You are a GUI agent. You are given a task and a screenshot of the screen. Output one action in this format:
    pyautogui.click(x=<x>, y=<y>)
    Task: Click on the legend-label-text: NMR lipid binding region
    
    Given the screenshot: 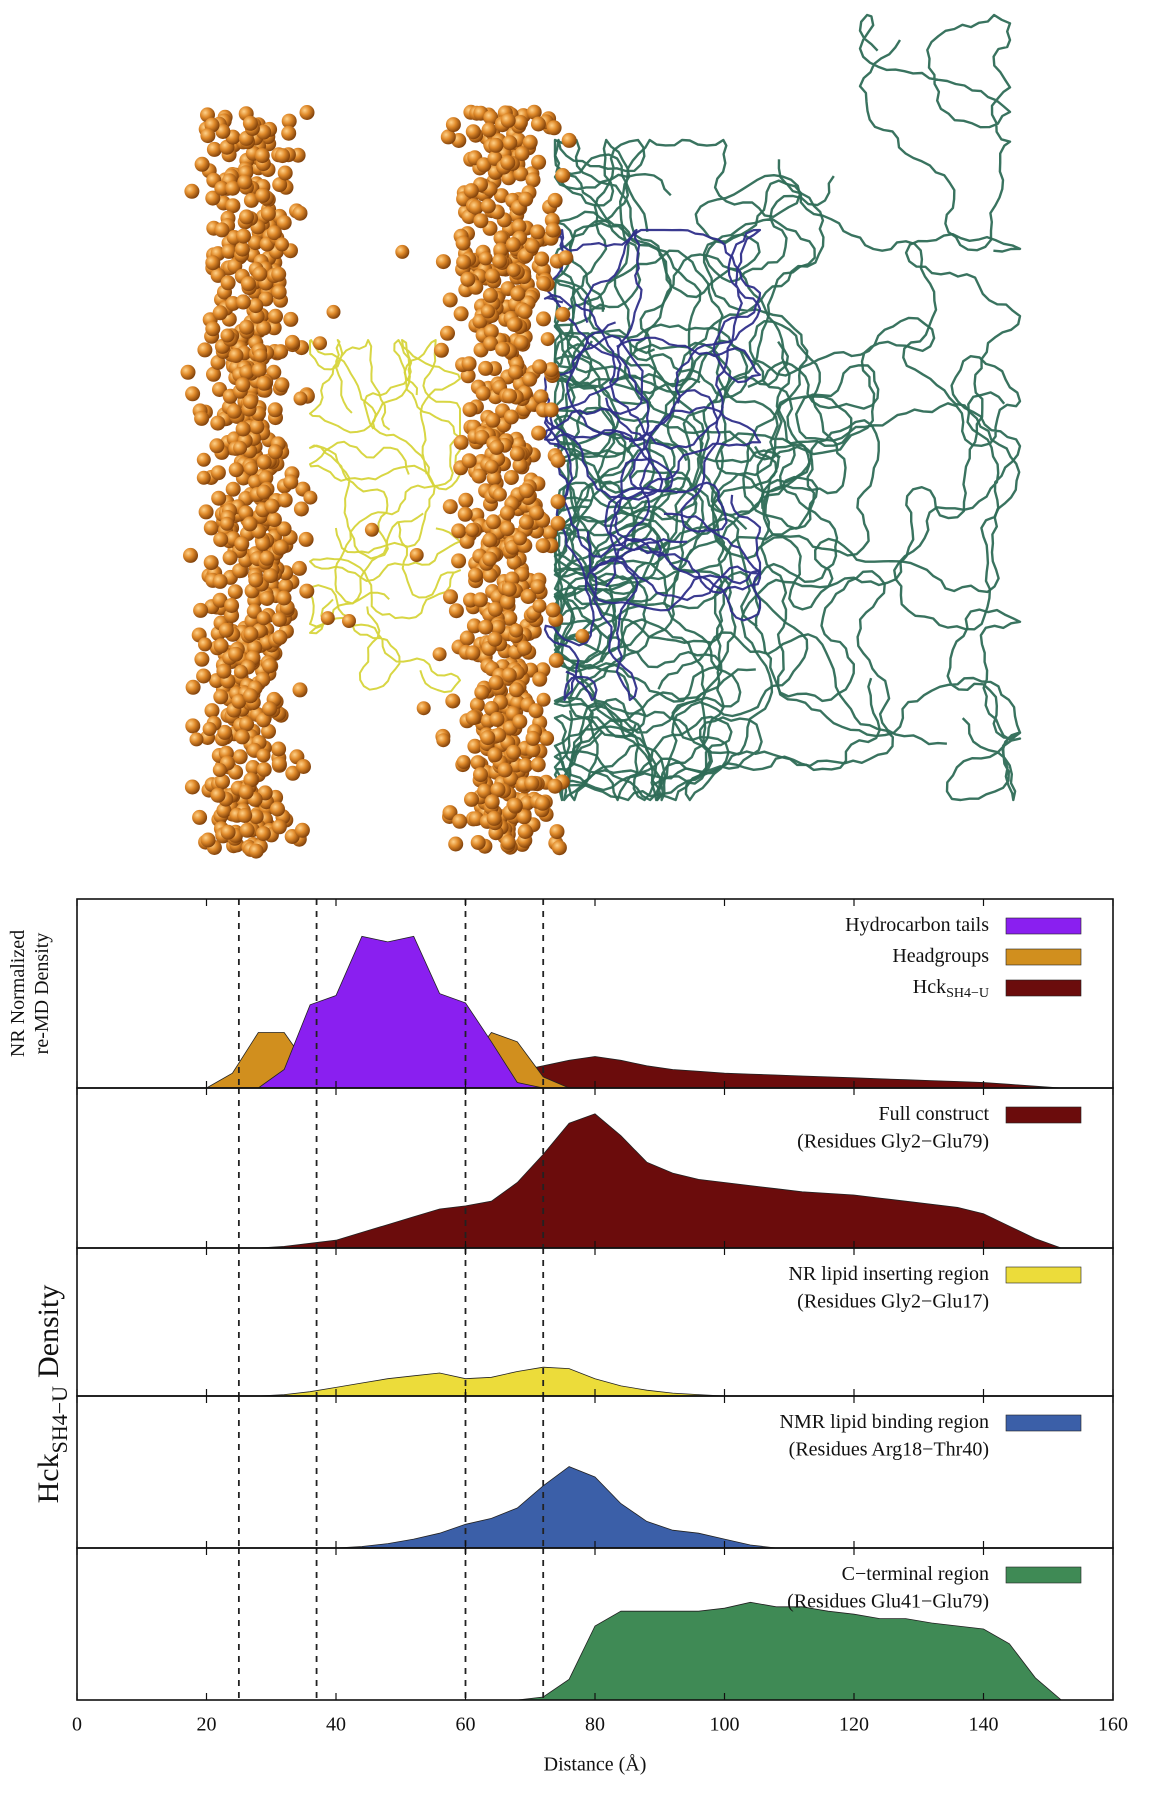 What is the action you would take?
    pyautogui.click(x=884, y=1422)
    